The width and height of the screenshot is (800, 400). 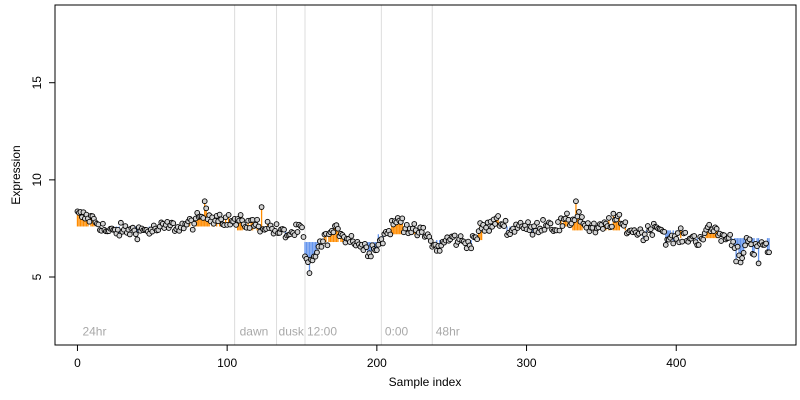 I want to click on annotation-label: 24hr, so click(x=94, y=331).